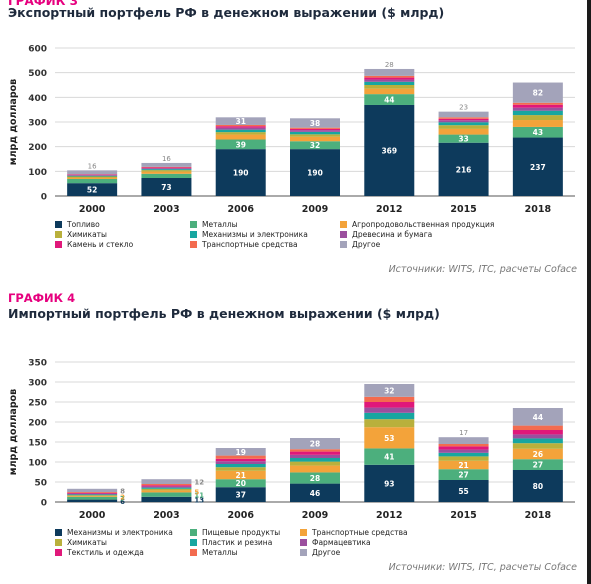 The width and height of the screenshot is (591, 584). I want to click on import-data-label: 7, so click(122, 499).